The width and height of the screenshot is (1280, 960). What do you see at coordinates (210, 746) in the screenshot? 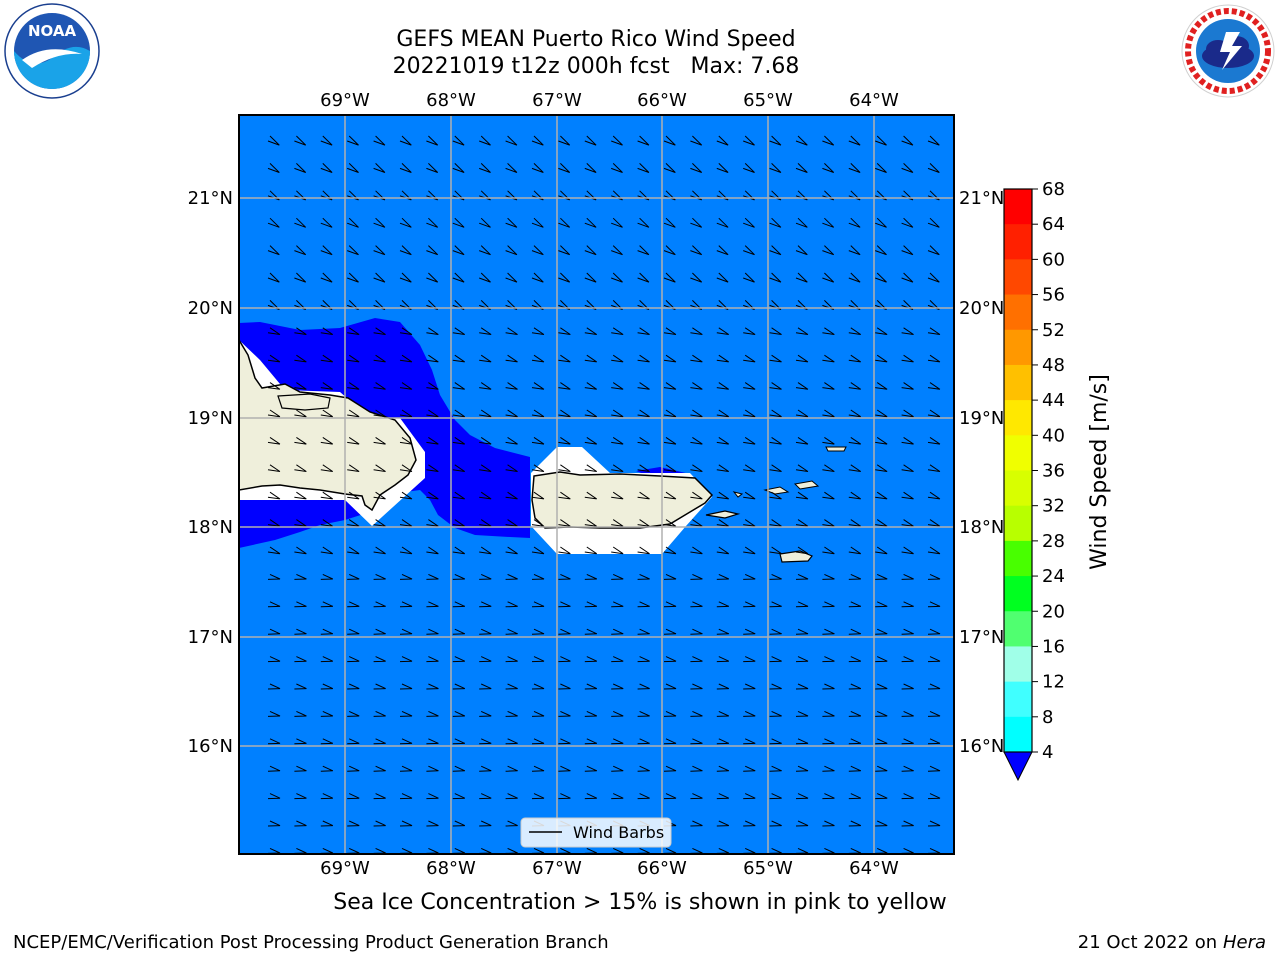
I see `lat-label-left: 16°N` at bounding box center [210, 746].